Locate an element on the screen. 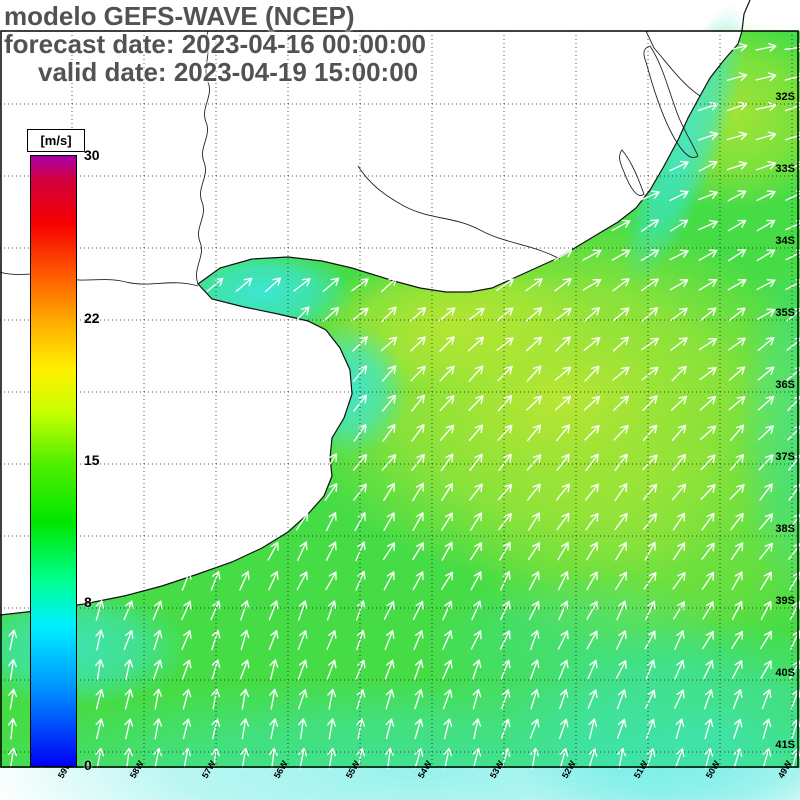 The height and width of the screenshot is (800, 800). lat-label: 35S is located at coordinates (785, 313).